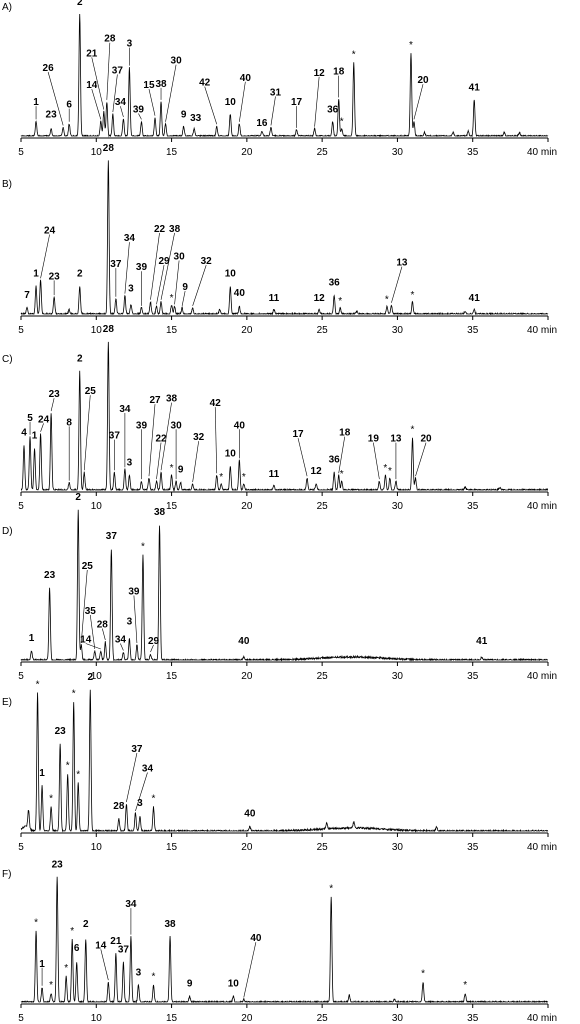  Describe the element at coordinates (7, 702) in the screenshot. I see `panel-letter: E)` at that location.